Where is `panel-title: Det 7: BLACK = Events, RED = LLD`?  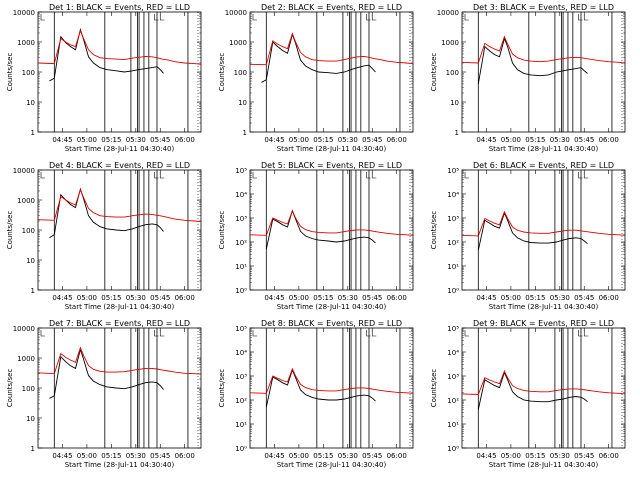
panel-title: Det 7: BLACK = Events, RED = LLD is located at coordinates (119, 323).